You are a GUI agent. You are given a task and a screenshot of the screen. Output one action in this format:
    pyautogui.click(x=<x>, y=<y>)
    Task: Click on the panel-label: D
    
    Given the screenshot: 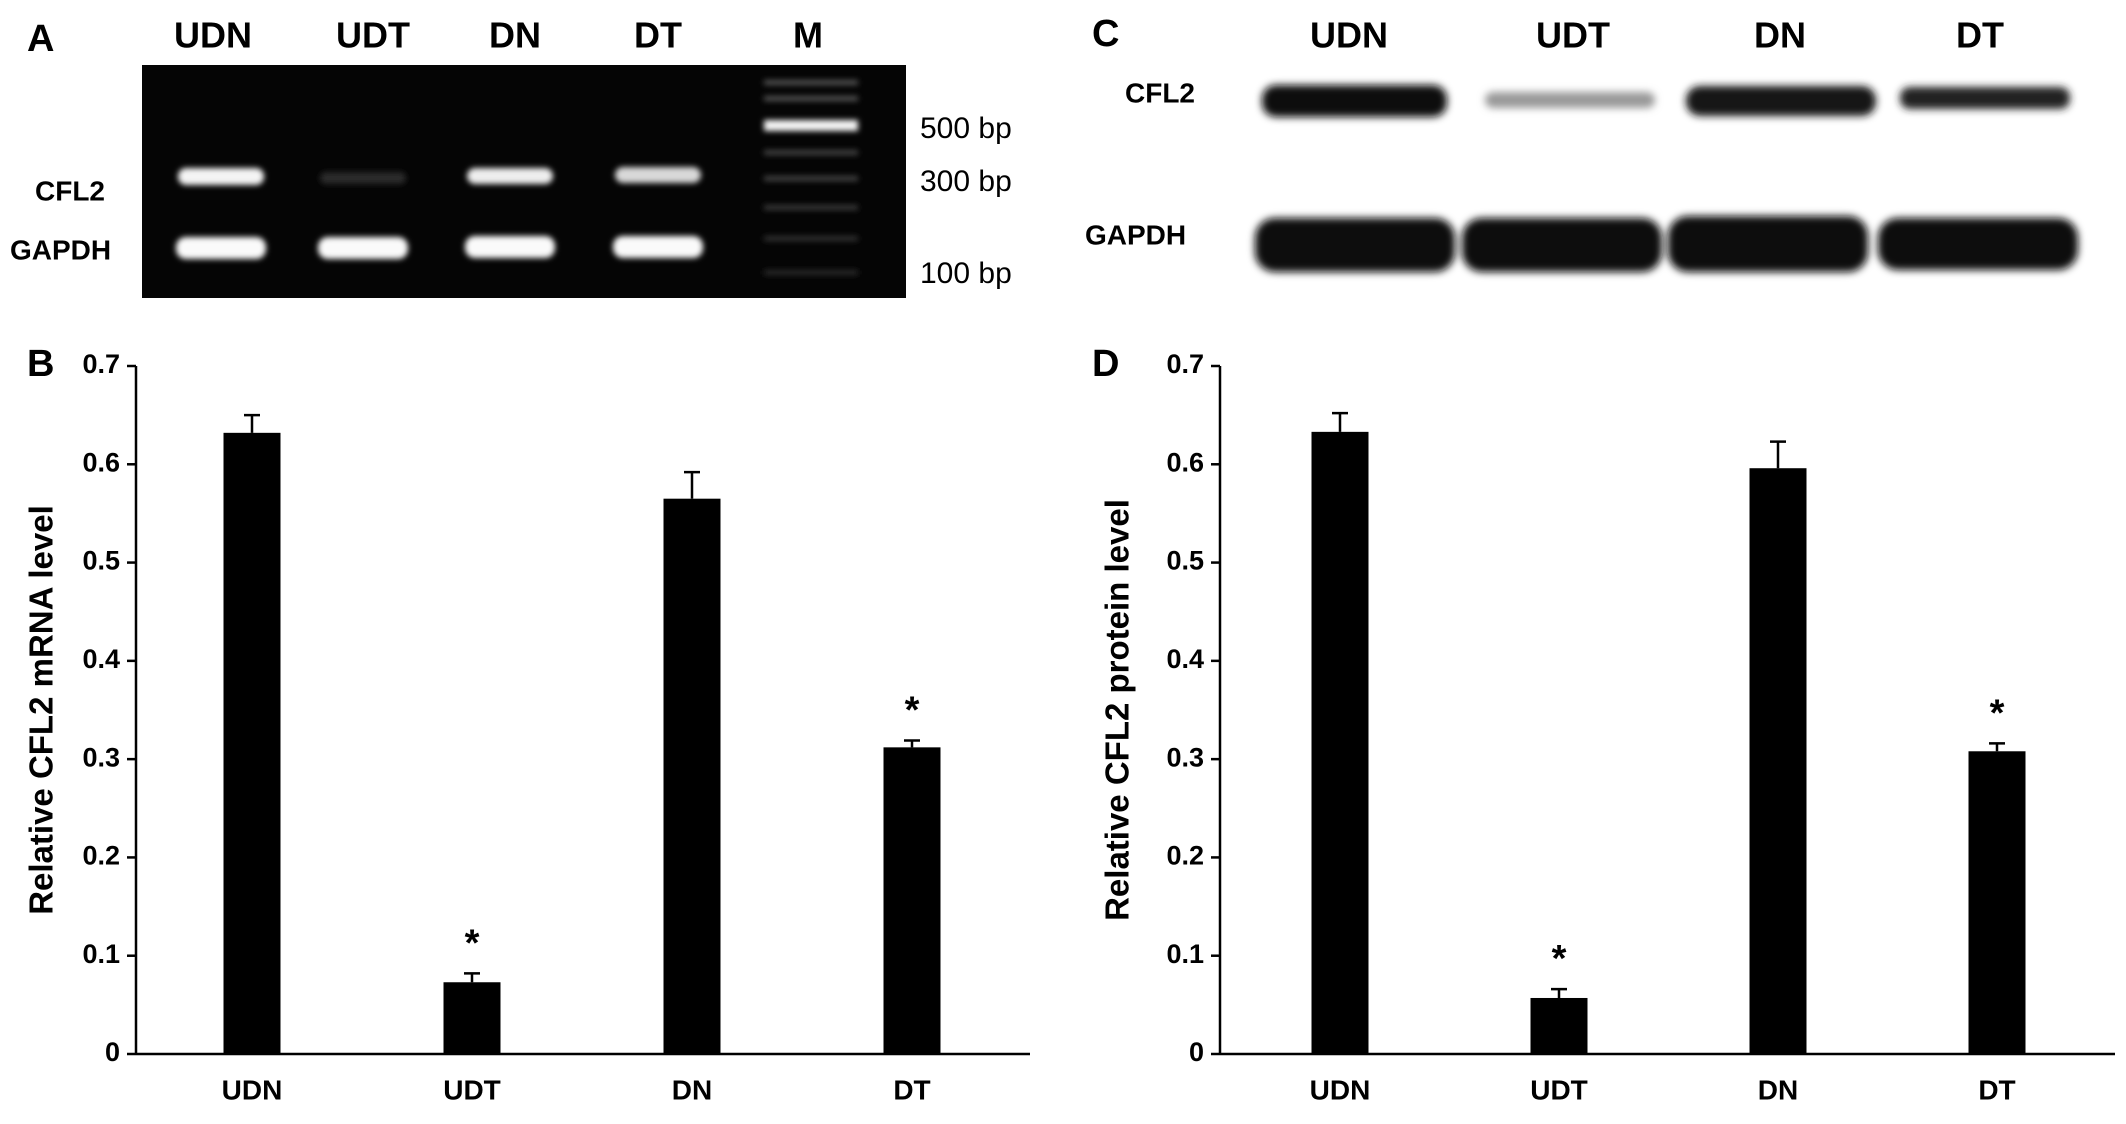 What is the action you would take?
    pyautogui.click(x=1105, y=364)
    